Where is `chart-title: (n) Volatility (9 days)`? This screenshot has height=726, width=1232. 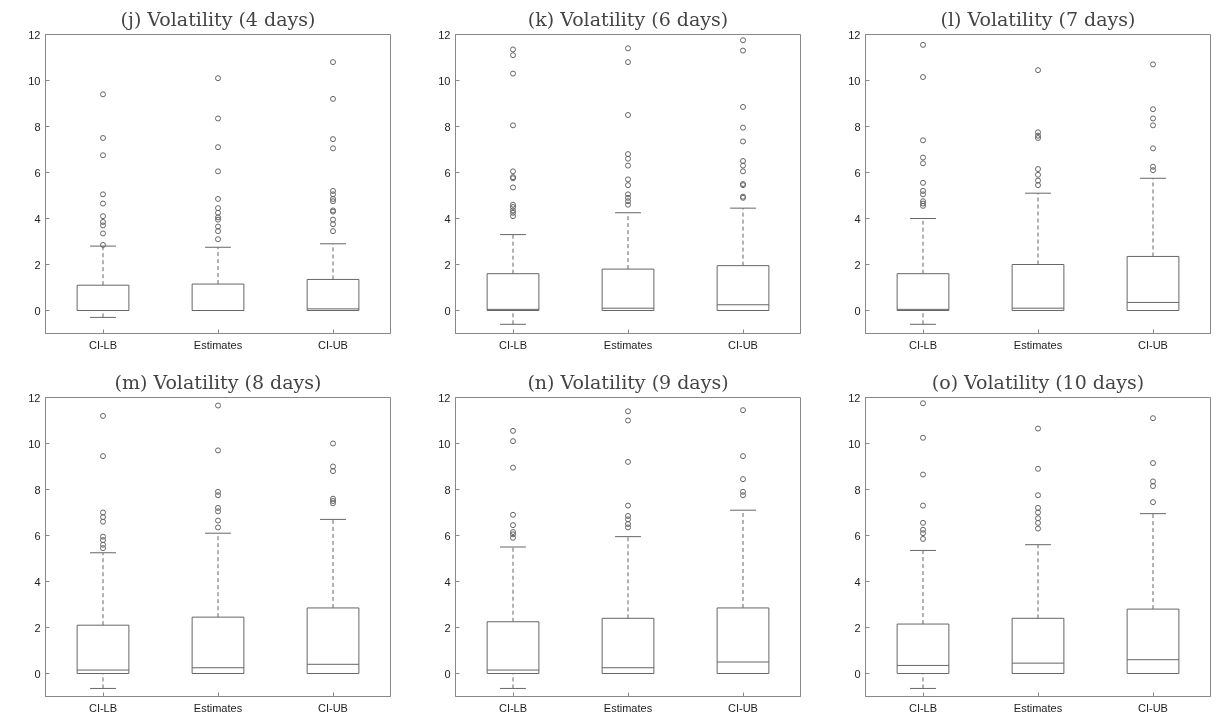 chart-title: (n) Volatility (9 days) is located at coordinates (628, 381).